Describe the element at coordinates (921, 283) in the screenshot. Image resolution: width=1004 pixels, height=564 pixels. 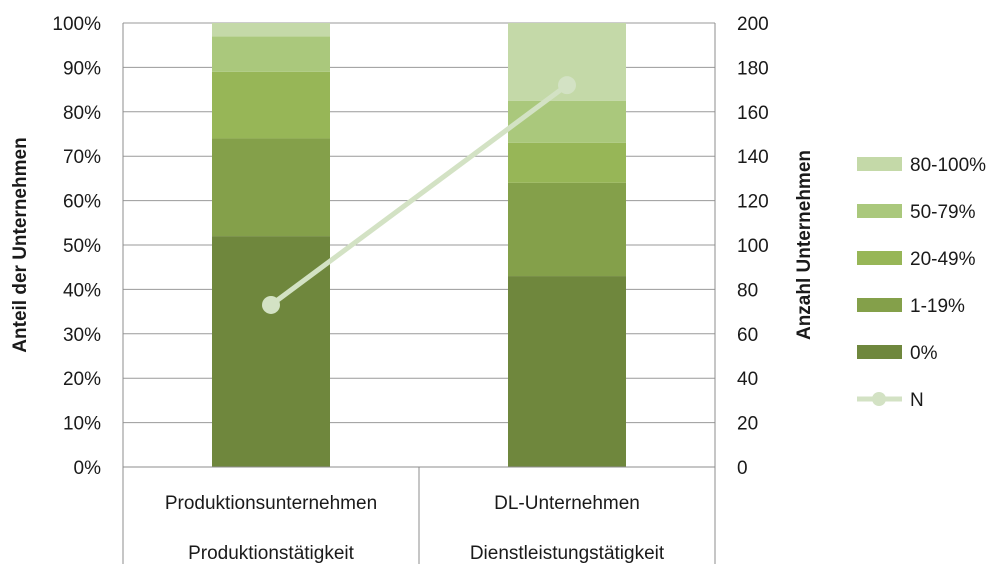
I see `legend: 80-100% 50-79% 20-49% 1-19% 0% N` at that location.